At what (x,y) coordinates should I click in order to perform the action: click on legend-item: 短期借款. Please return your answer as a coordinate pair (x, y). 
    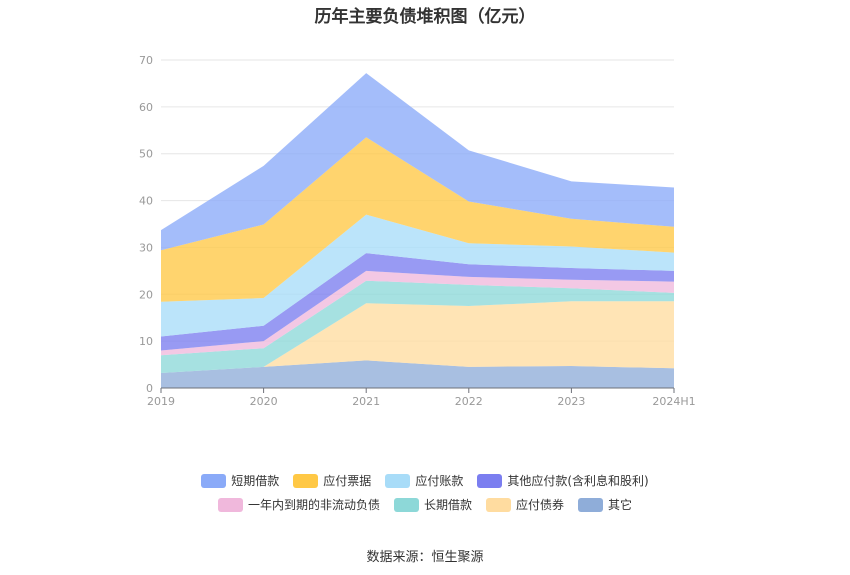
    Looking at the image, I should click on (240, 480).